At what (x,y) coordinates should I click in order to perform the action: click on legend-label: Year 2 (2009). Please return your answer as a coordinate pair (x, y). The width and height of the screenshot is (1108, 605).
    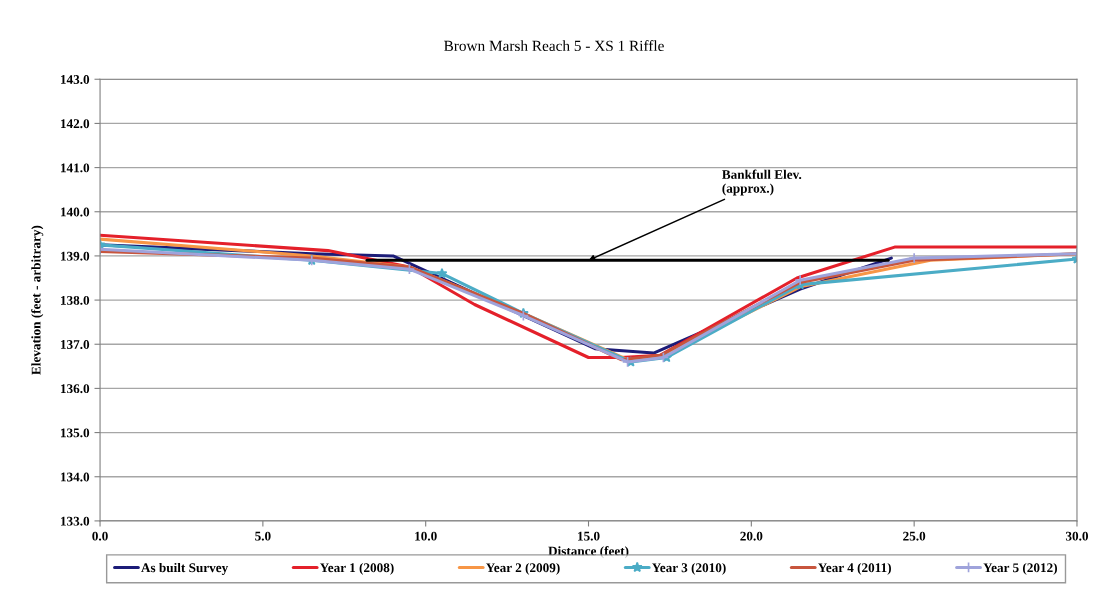
    Looking at the image, I should click on (522, 568).